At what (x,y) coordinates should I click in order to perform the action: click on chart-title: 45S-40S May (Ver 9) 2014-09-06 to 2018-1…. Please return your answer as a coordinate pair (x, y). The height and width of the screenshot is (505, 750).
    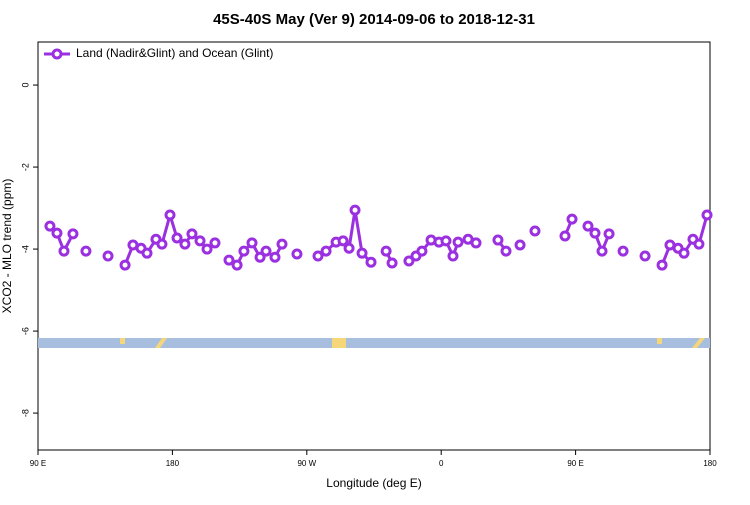
    Looking at the image, I should click on (374, 19).